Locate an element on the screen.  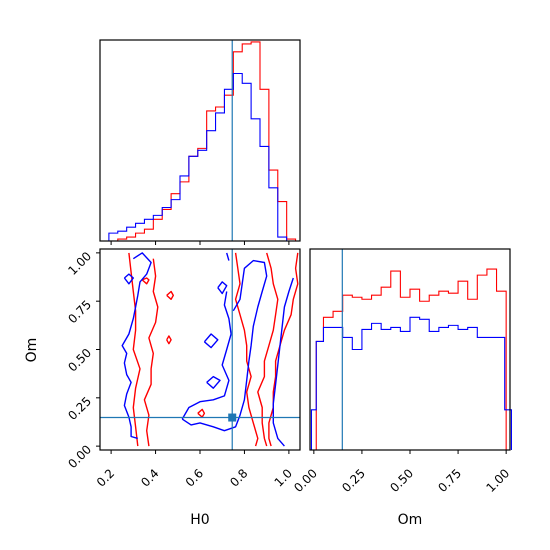
h0-hist-series-b is located at coordinates (198, 156).